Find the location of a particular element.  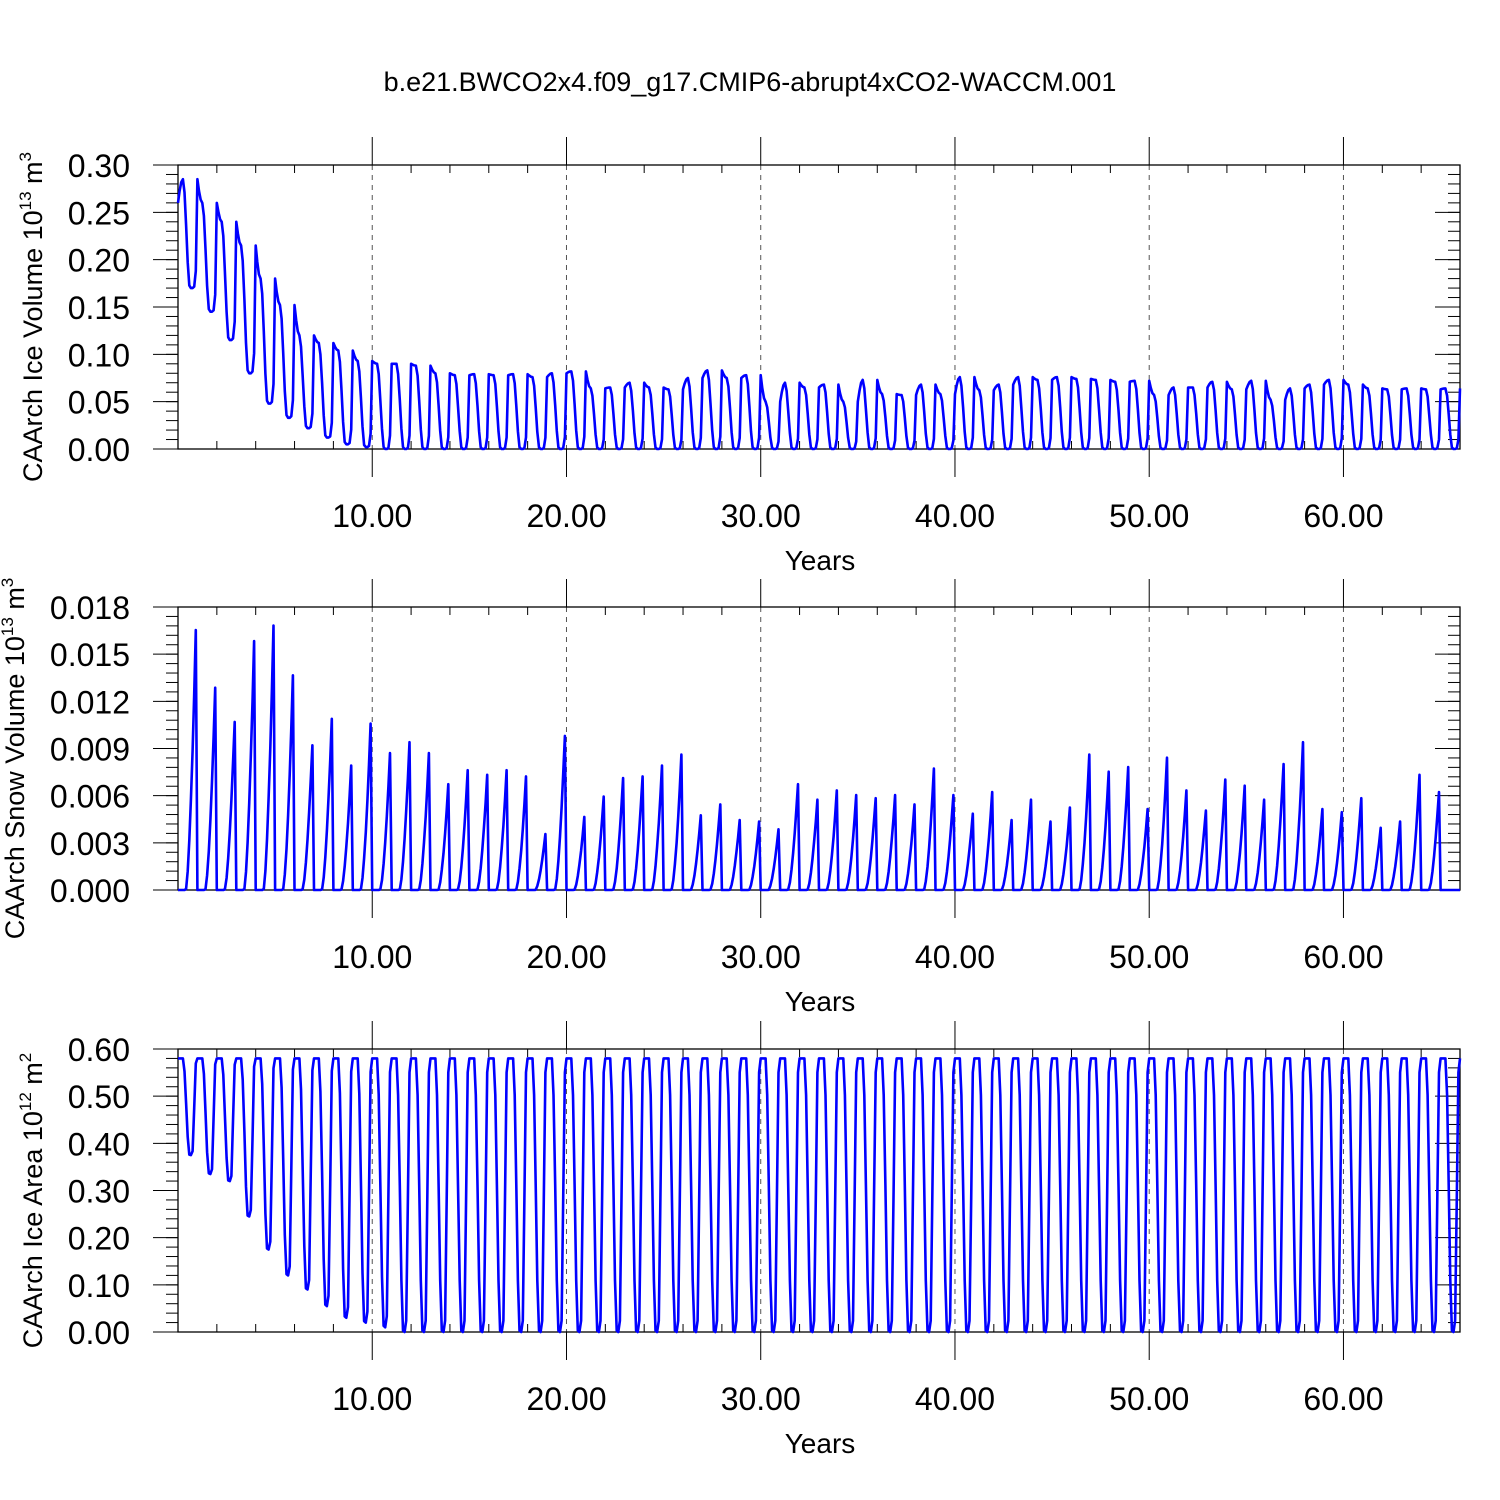

y-tick-label: 0.50 is located at coordinates (99, 1097).